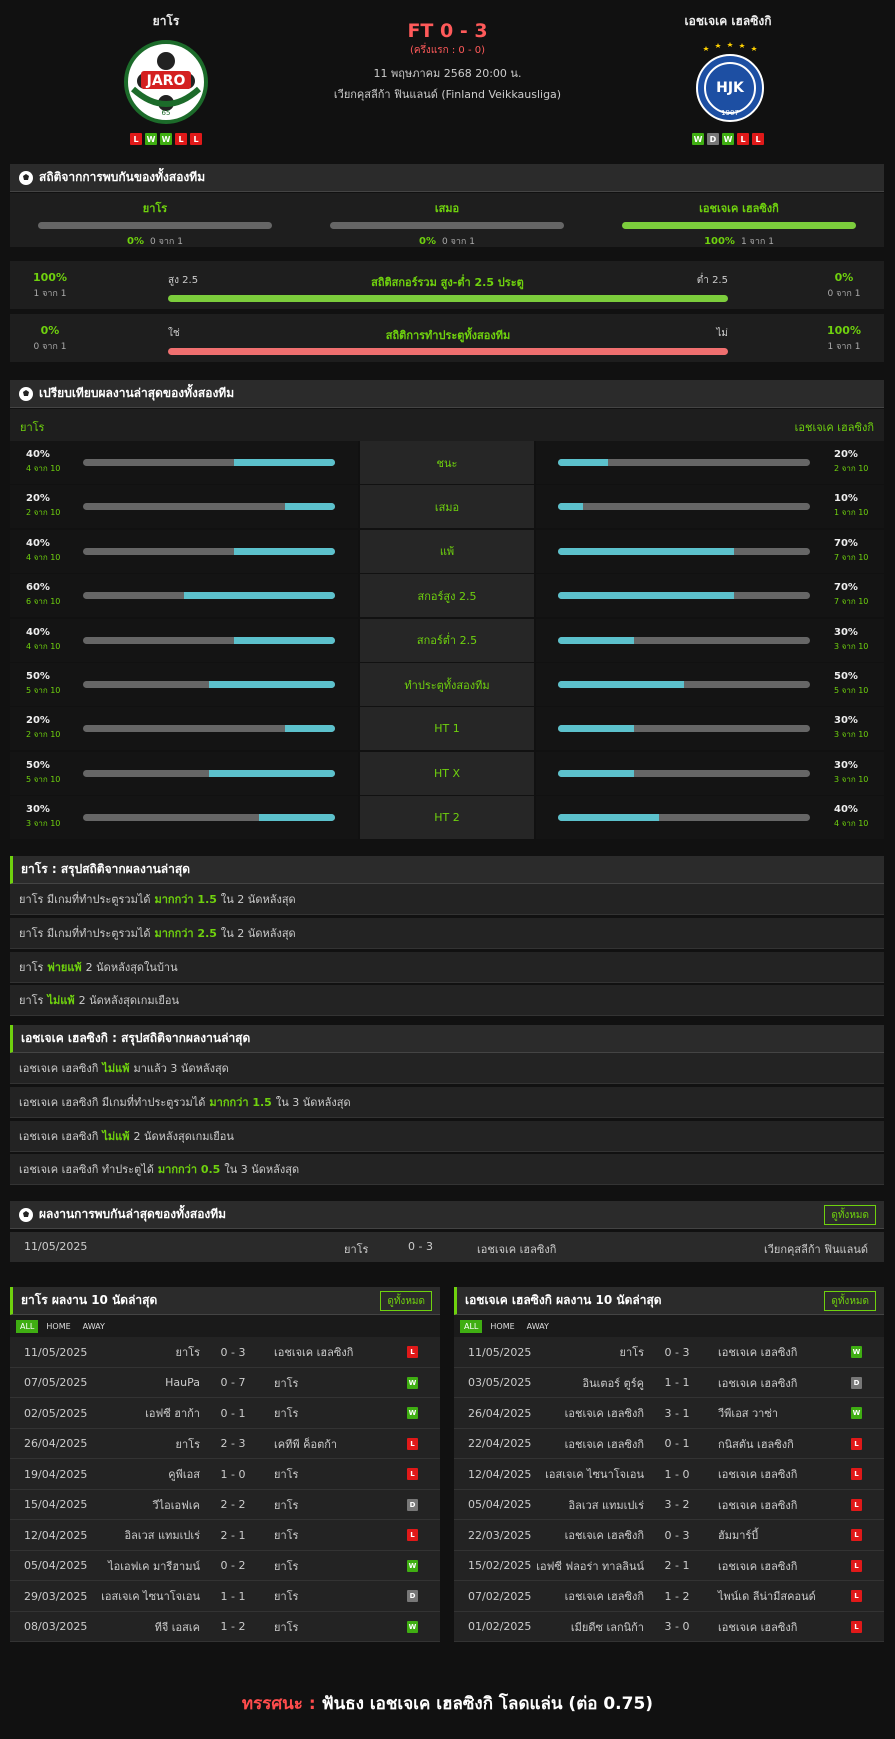 The image size is (895, 1739). I want to click on away-logo-text: HJK, so click(730, 88).